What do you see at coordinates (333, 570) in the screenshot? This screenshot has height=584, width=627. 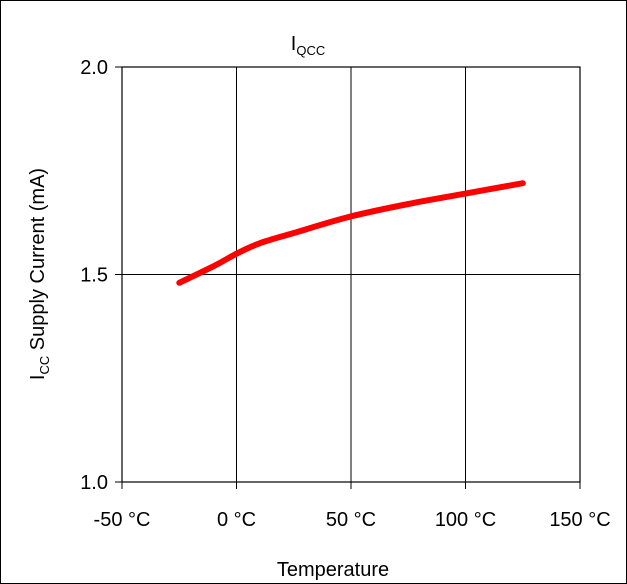 I see `x-axis-label: Temperature` at bounding box center [333, 570].